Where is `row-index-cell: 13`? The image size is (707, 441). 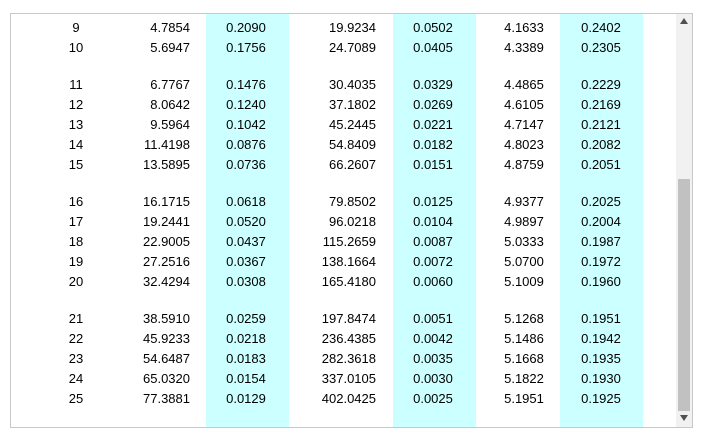
row-index-cell: 13 is located at coordinates (76, 124).